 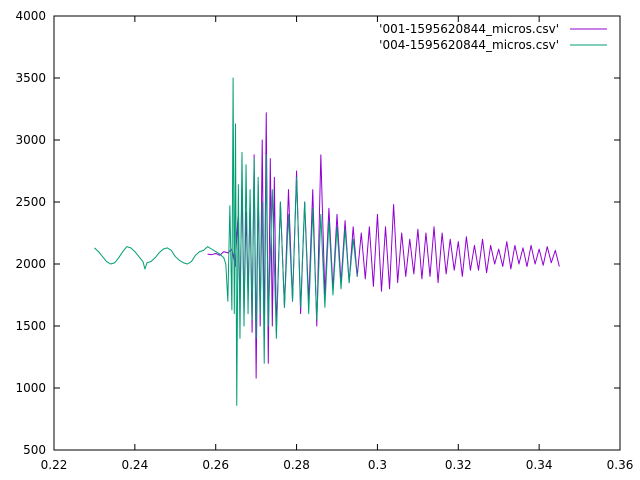 I want to click on x-tick-label: 0.32, so click(x=458, y=465).